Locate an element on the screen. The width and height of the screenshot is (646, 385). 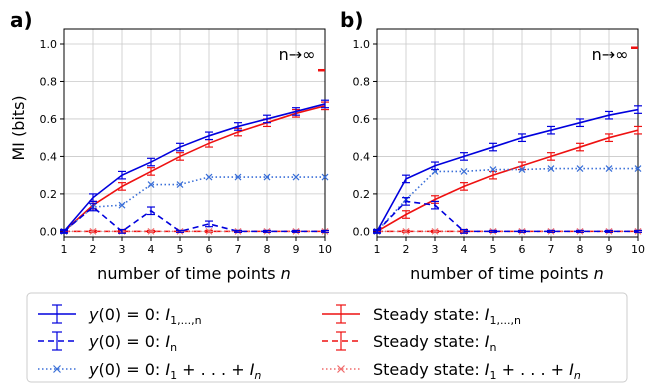
x-tick-label: 4 is located at coordinates (151, 249).